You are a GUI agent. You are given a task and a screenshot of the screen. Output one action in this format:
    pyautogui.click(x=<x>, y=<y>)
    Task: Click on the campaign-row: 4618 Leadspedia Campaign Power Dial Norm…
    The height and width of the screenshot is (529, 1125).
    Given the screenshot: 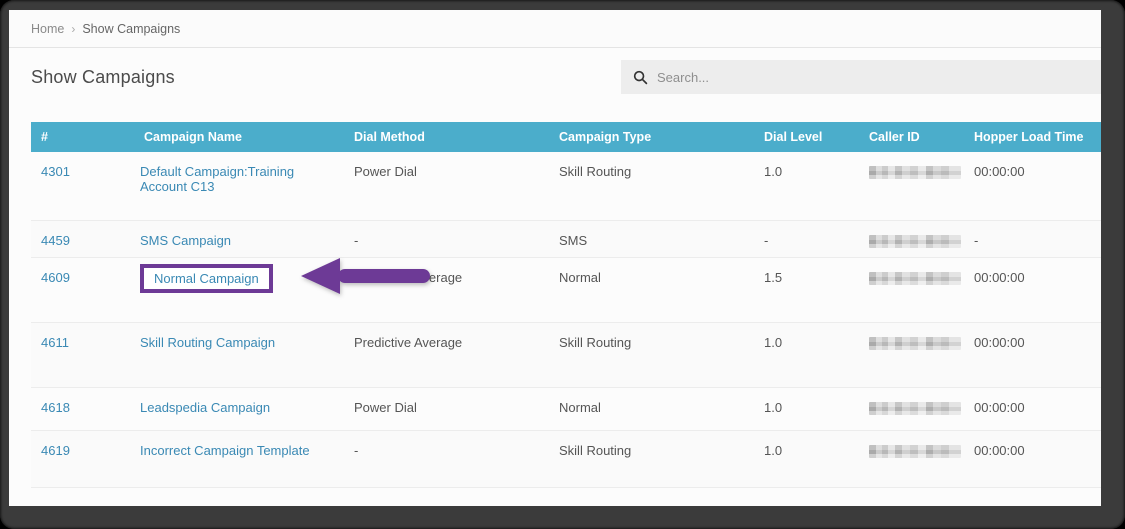 What is the action you would take?
    pyautogui.click(x=566, y=409)
    